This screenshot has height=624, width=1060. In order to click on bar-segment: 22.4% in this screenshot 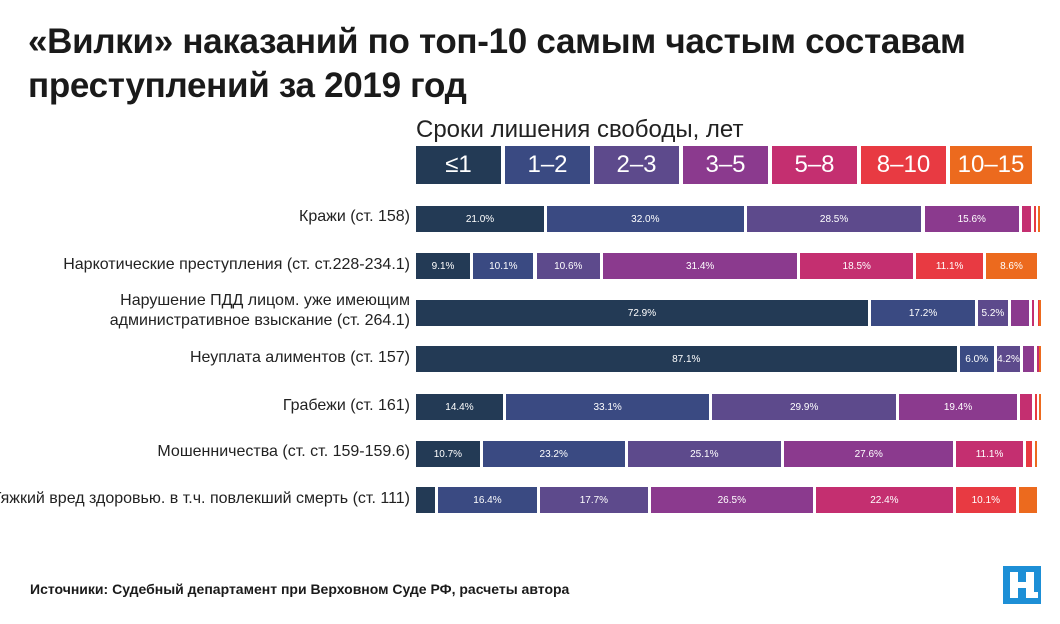, I will do `click(884, 500)`.